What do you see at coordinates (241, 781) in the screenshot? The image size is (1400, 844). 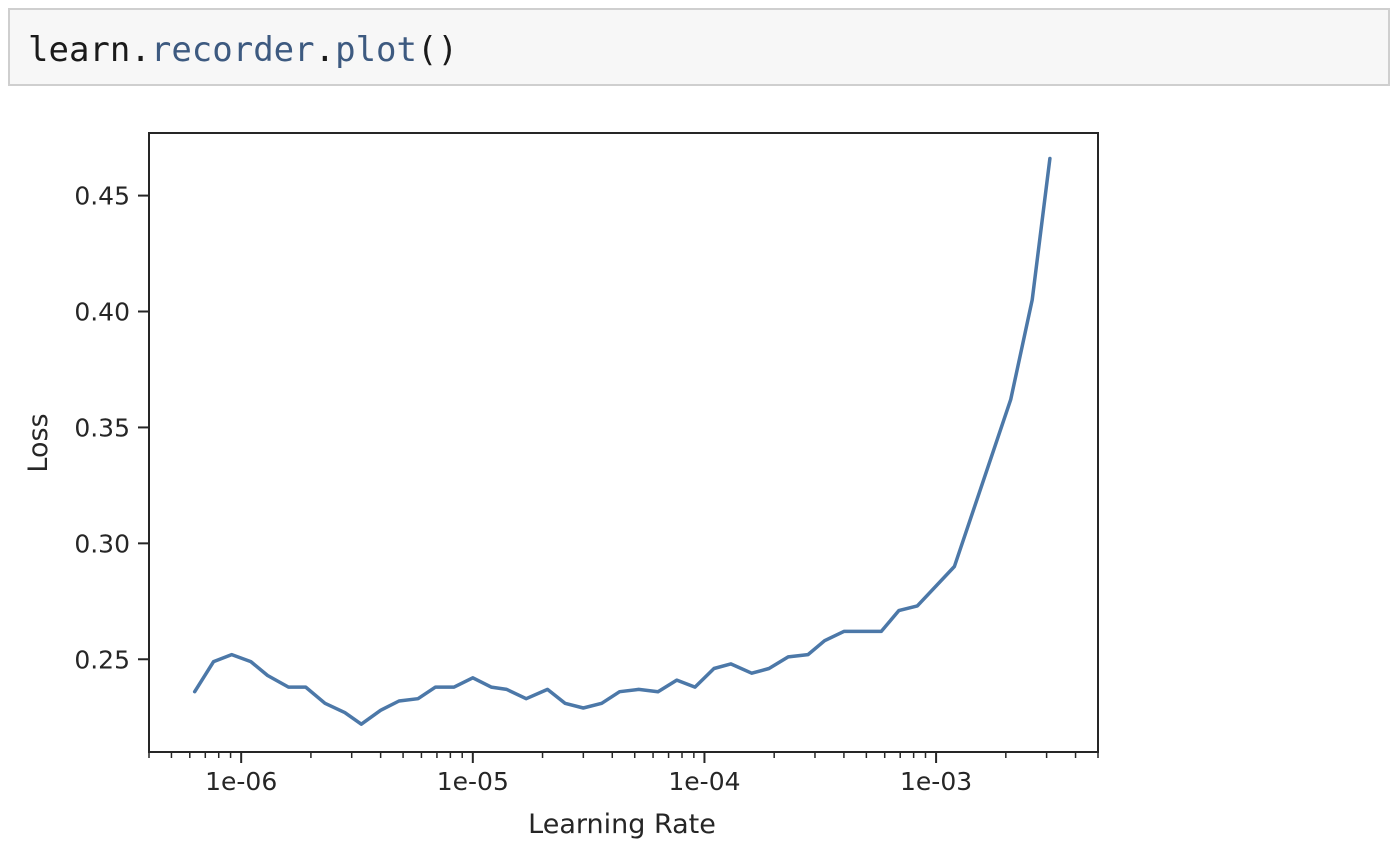 I see `x-tick-label: 1e-06` at bounding box center [241, 781].